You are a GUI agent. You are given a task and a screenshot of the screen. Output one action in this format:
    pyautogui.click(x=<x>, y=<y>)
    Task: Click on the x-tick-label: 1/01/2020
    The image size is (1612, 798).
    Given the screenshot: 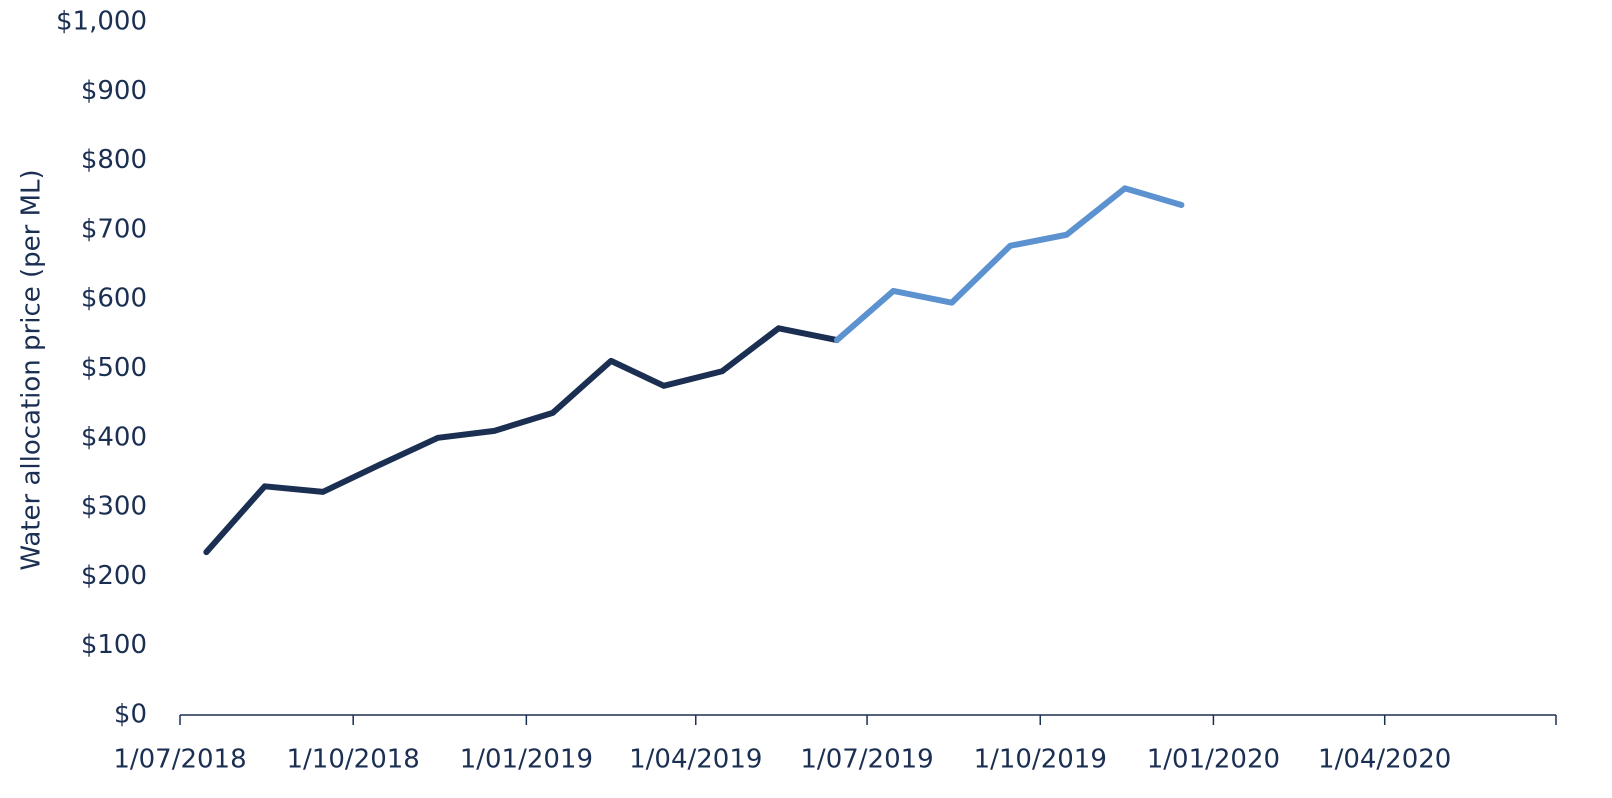 What is the action you would take?
    pyautogui.click(x=1213, y=760)
    